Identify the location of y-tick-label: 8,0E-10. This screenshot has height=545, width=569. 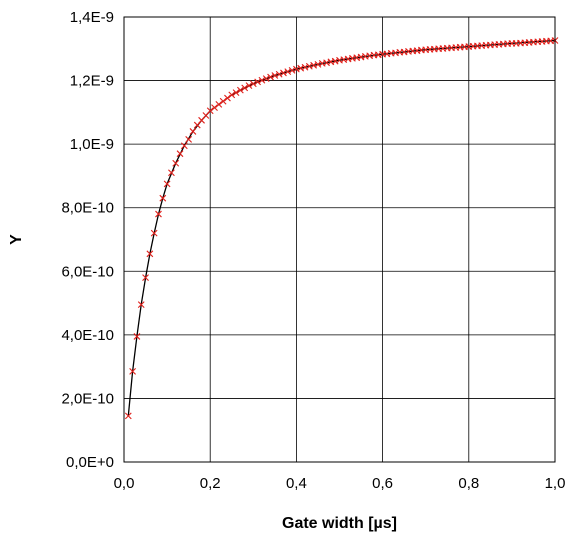
(87, 208).